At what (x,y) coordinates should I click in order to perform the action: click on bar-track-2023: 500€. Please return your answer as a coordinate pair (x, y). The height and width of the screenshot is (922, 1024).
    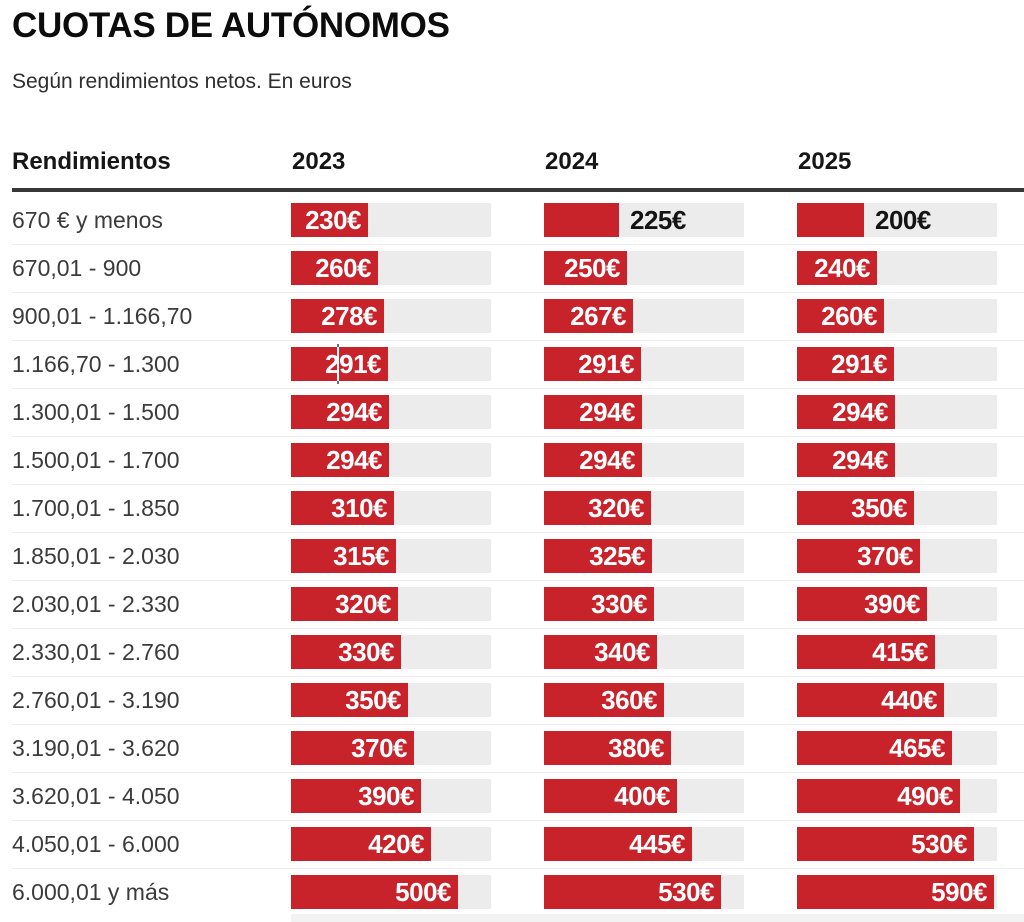
    Looking at the image, I should click on (391, 892).